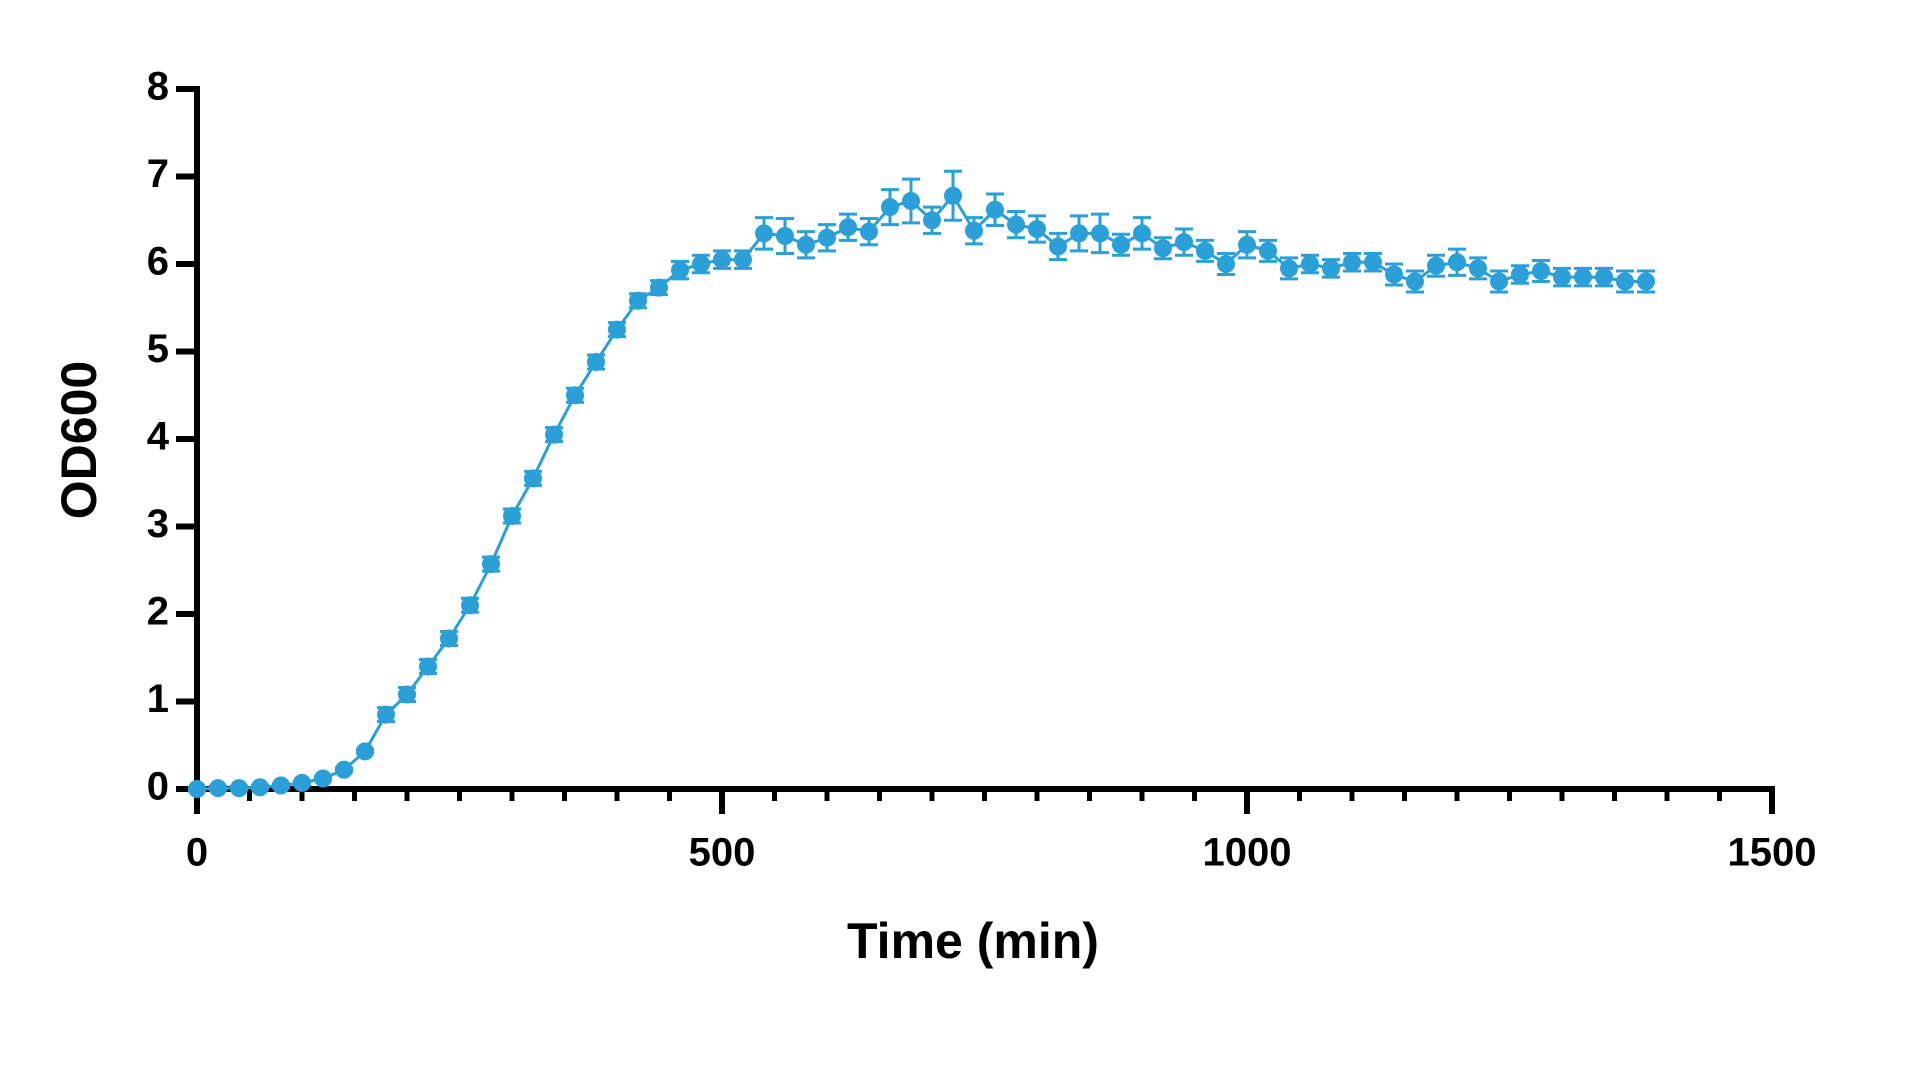 This screenshot has width=1920, height=1080. I want to click on x-tick-label: 0, so click(197, 853).